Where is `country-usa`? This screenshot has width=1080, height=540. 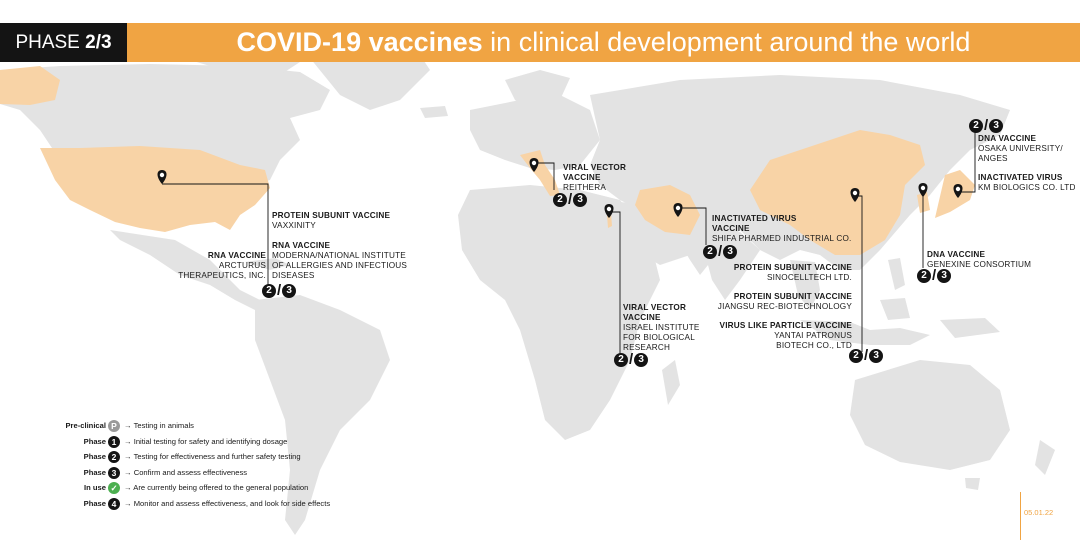
country-usa is located at coordinates (155, 189).